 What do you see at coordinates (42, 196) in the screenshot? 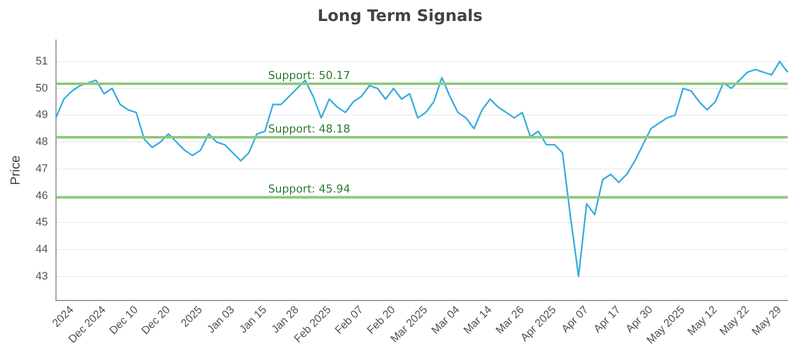
I see `y-tick-label: 46` at bounding box center [42, 196].